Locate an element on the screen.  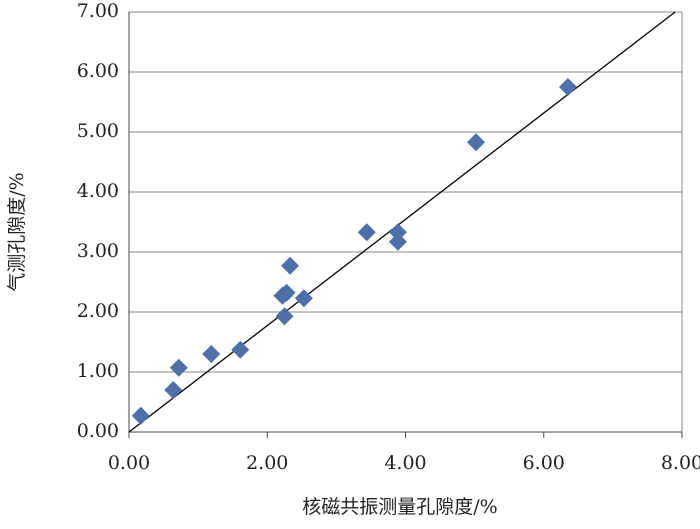
y-tick-label: 0.00 is located at coordinates (98, 431).